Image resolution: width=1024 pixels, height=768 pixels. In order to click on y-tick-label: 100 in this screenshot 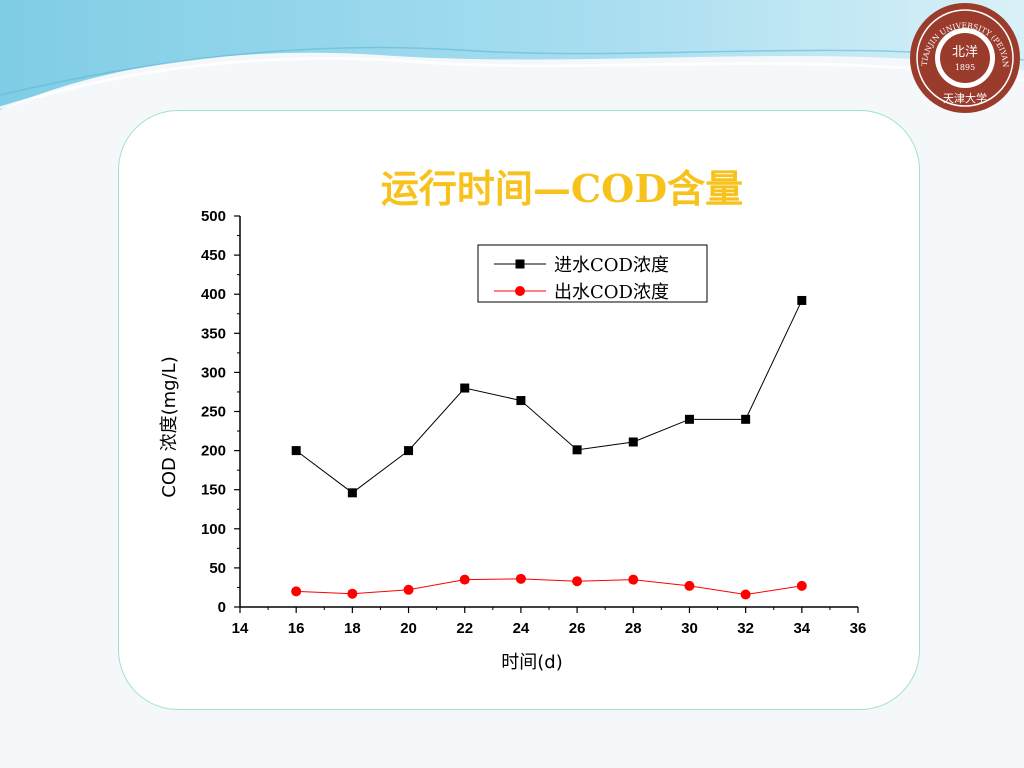, I will do `click(213, 529)`.